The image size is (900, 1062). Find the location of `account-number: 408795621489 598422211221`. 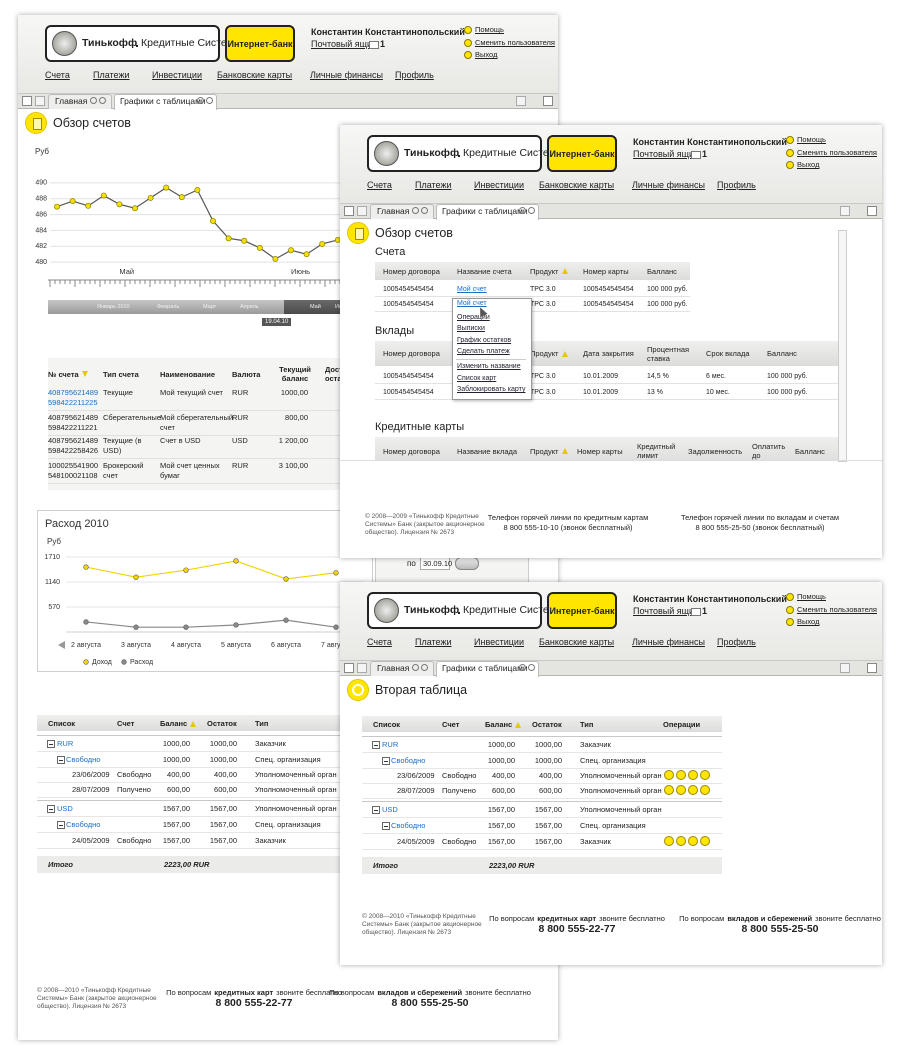

account-number: 408795621489 598422211221 is located at coordinates (73, 422).